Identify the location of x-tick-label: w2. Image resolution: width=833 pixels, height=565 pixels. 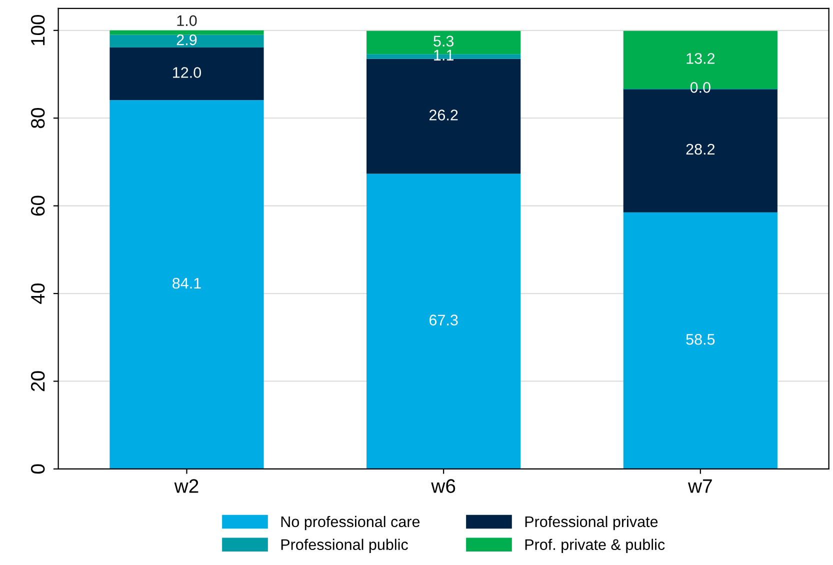
(186, 486).